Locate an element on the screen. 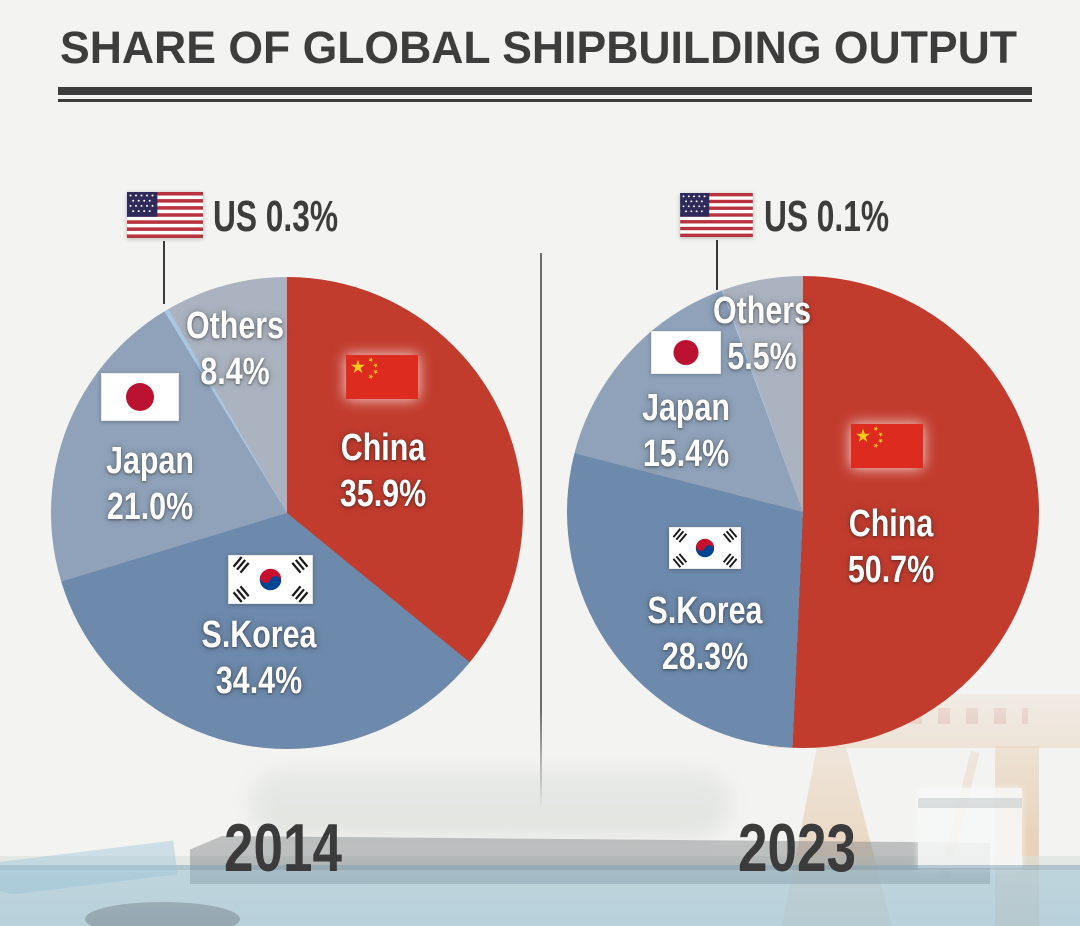 This screenshot has width=1080, height=926. slice-label-china-2023: China 50.7% is located at coordinates (891, 547).